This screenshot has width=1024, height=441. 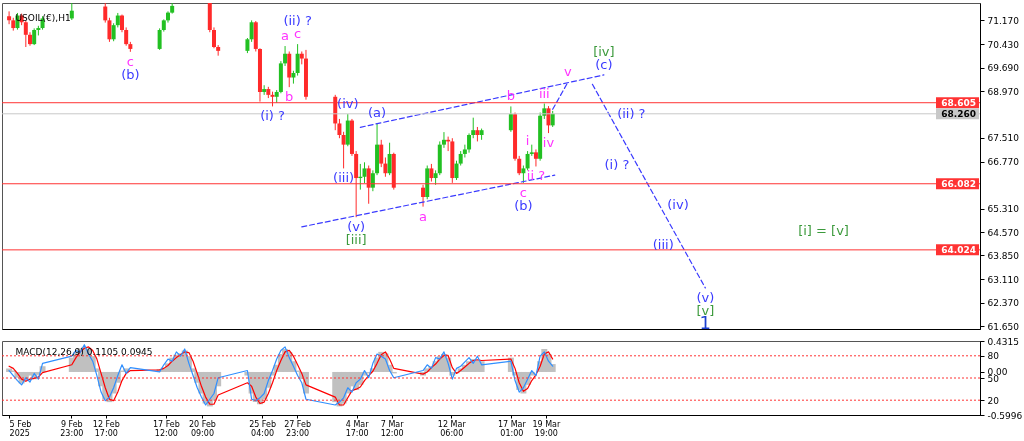 What do you see at coordinates (202, 428) in the screenshot?
I see `x-tick-label: 20 Feb 09:00` at bounding box center [202, 428].